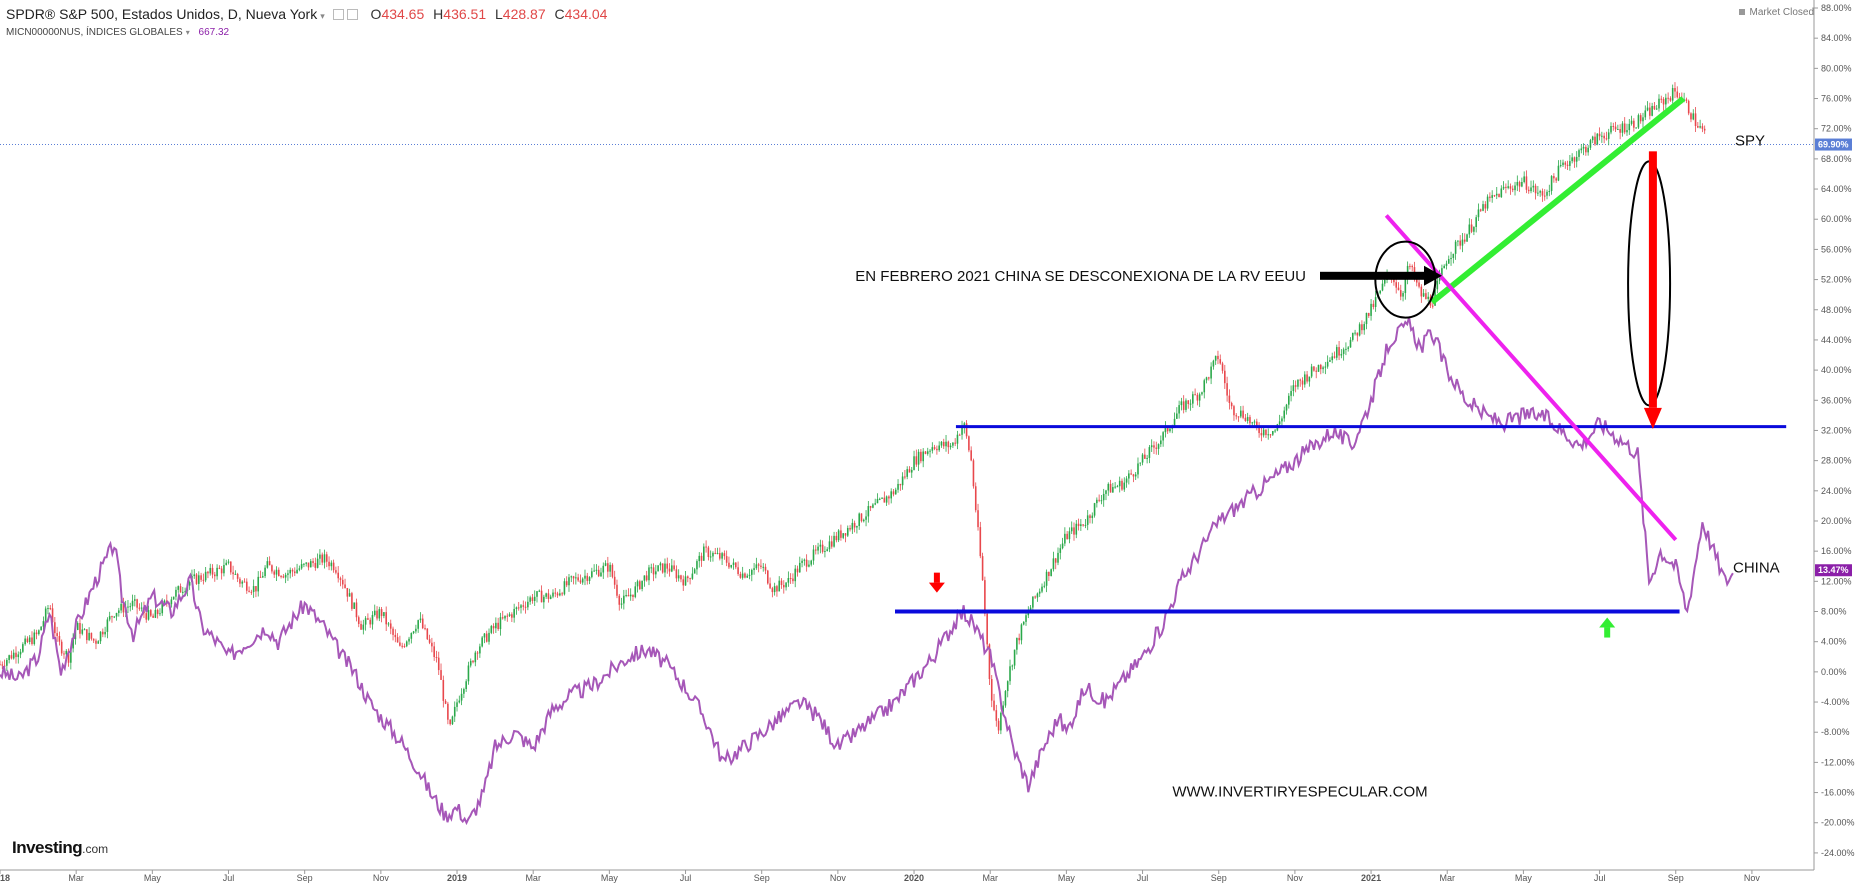 Image resolution: width=1856 pixels, height=883 pixels. What do you see at coordinates (1756, 567) in the screenshot?
I see `china-label: CHINA` at bounding box center [1756, 567].